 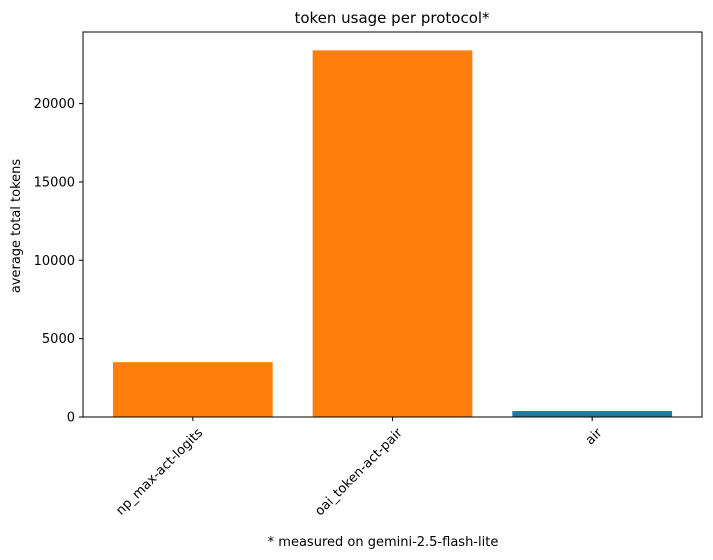 What do you see at coordinates (71, 418) in the screenshot?
I see `y-tick-label: 0` at bounding box center [71, 418].